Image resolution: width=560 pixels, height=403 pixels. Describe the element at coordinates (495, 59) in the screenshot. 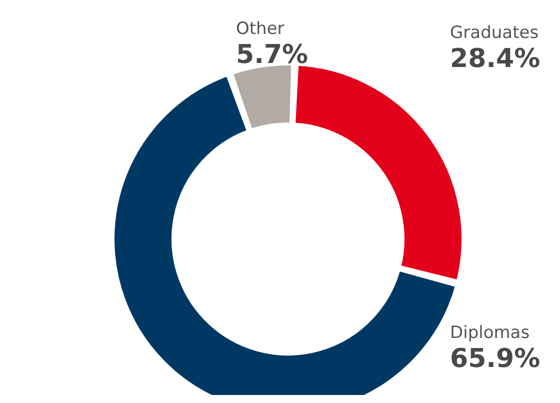

I see `data-label: 28.4%` at that location.